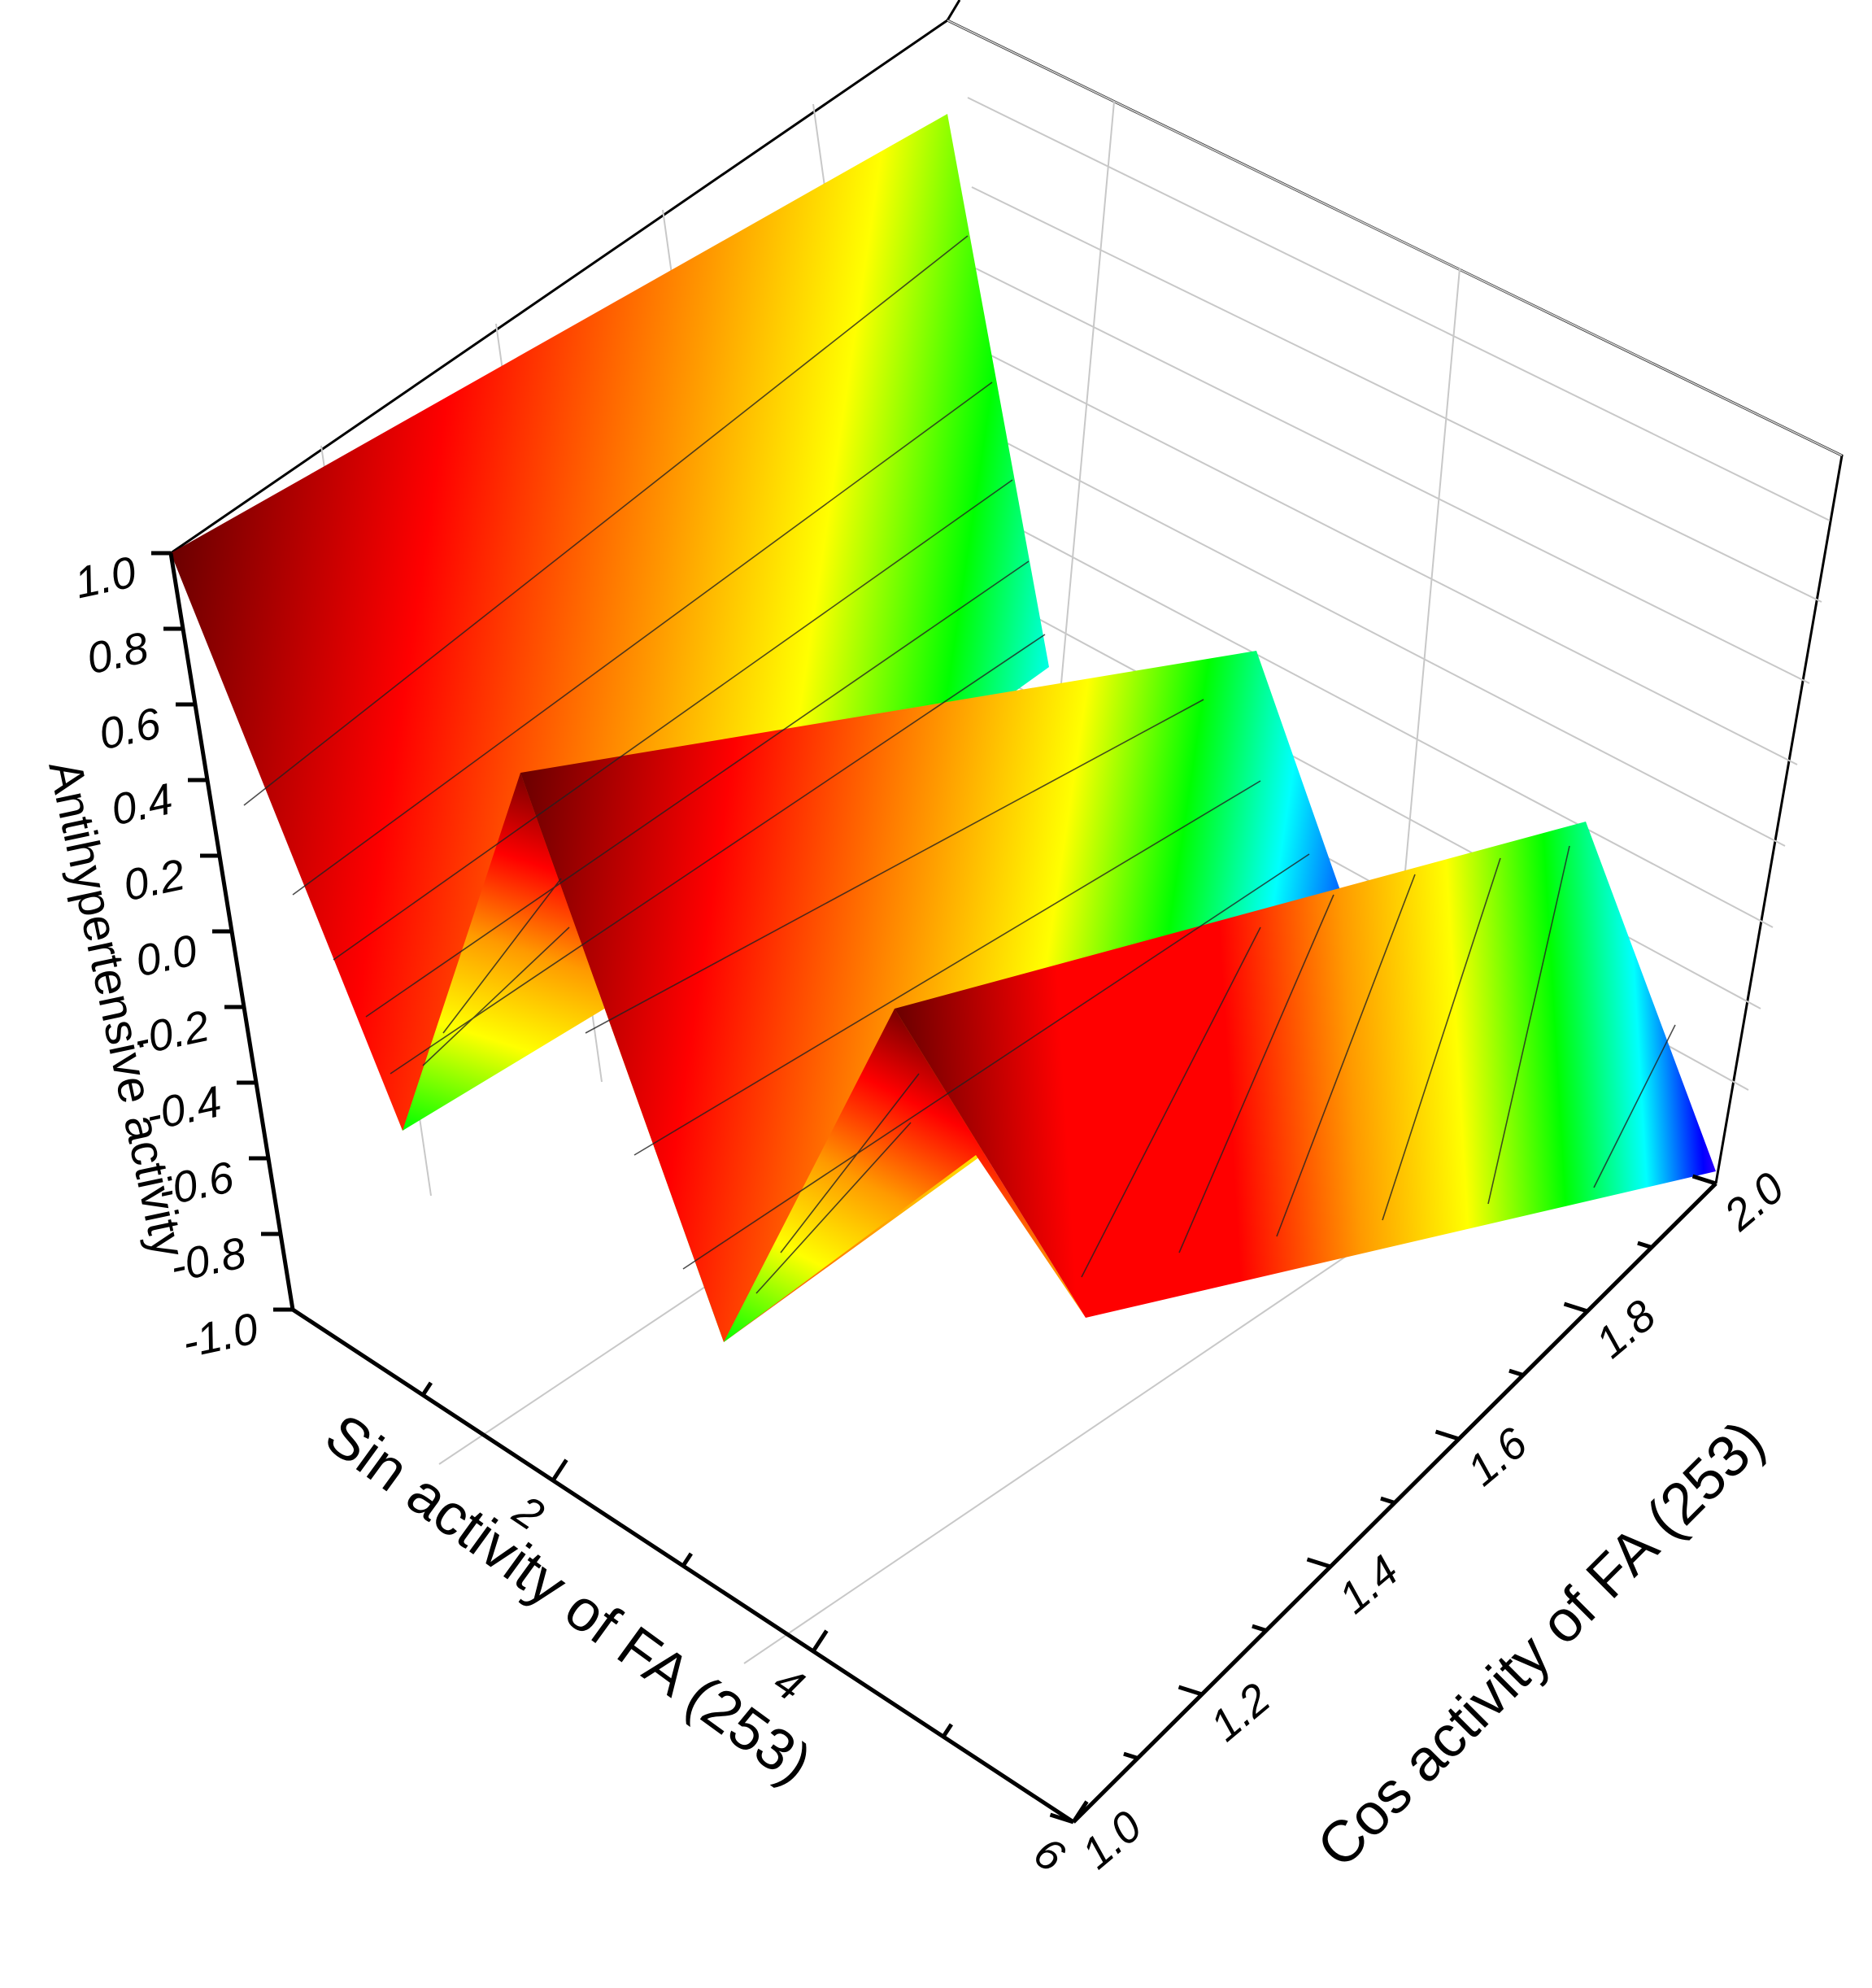 This screenshot has height=1988, width=1872. Describe the element at coordinates (1541, 1644) in the screenshot. I see `y-axis-title: Cos activity of FA (253)` at that location.